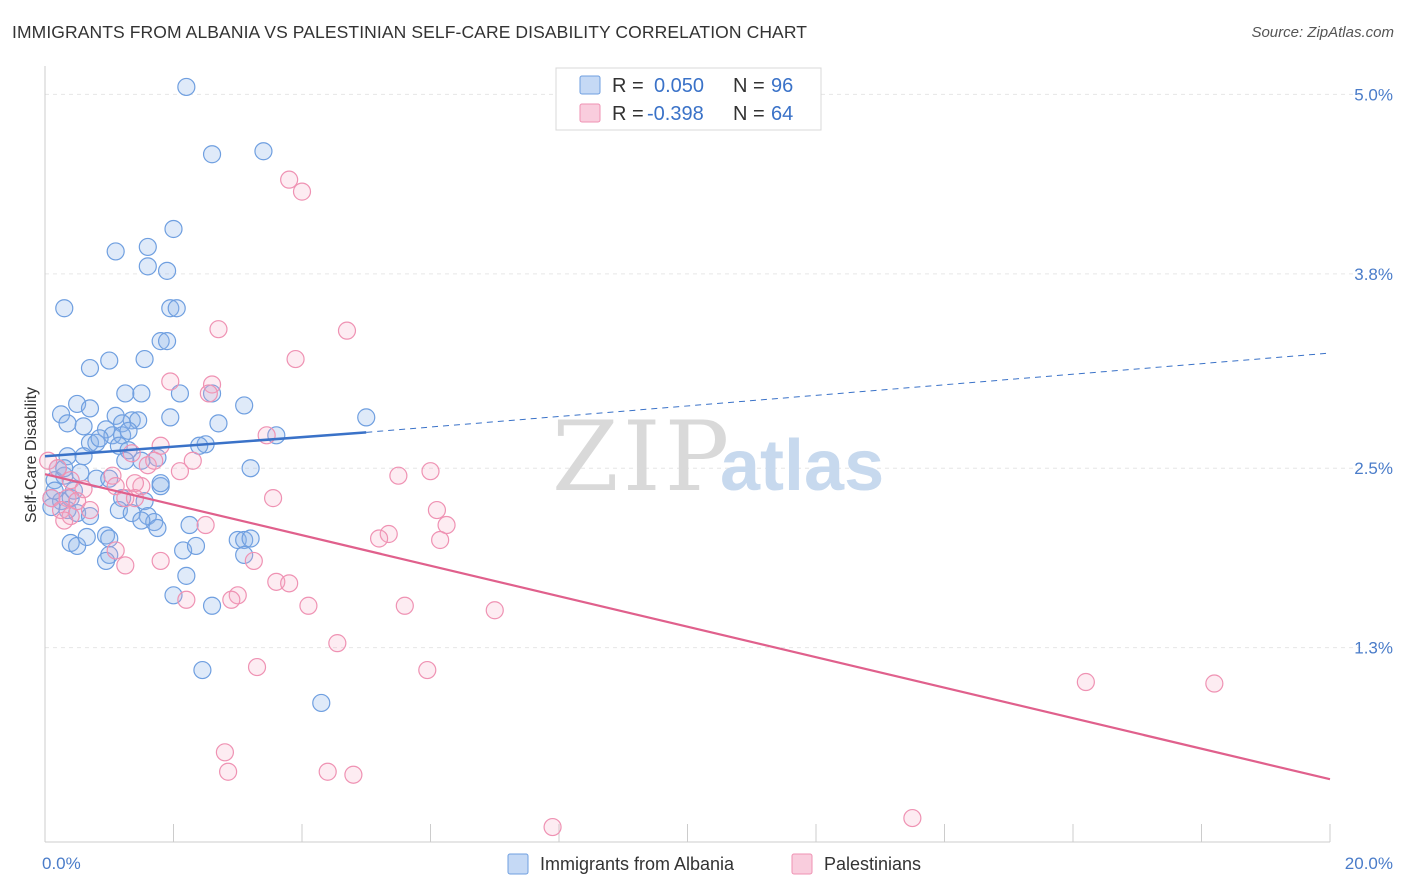  What do you see at coordinates (675, 114) in the screenshot?
I see `legend-r-value-palestinian: -0.398` at bounding box center [675, 114].